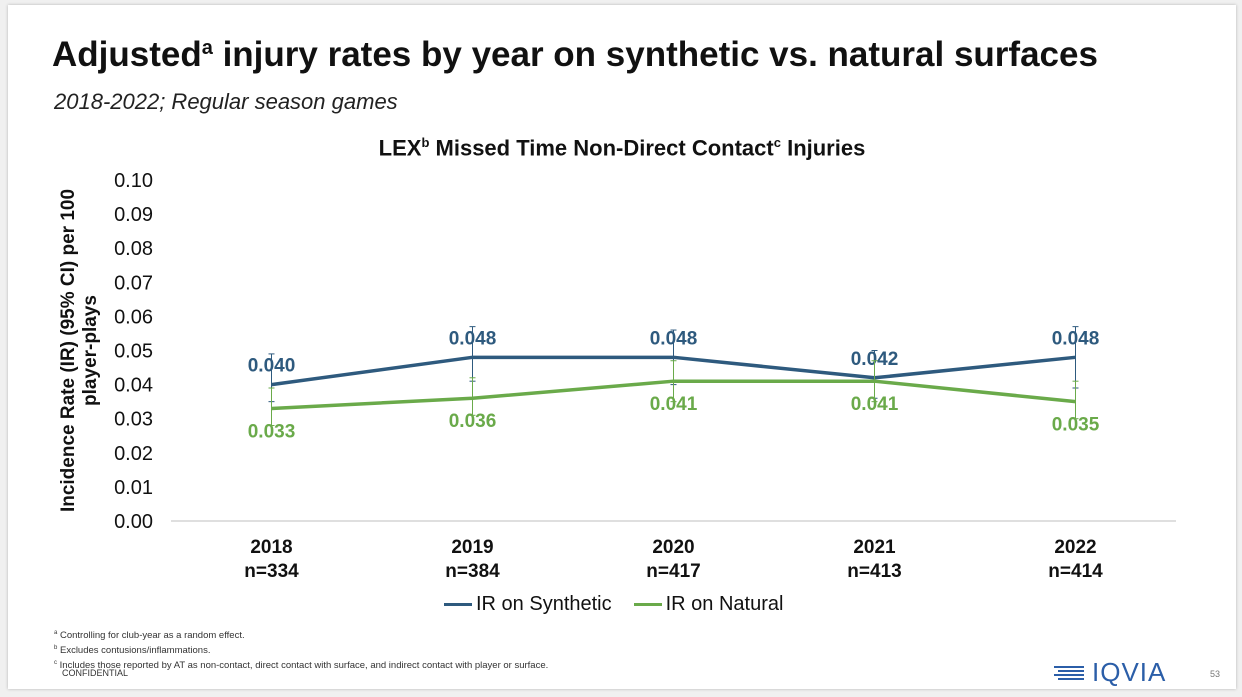  What do you see at coordinates (272, 431) in the screenshot?
I see `data-label: 0.033` at bounding box center [272, 431].